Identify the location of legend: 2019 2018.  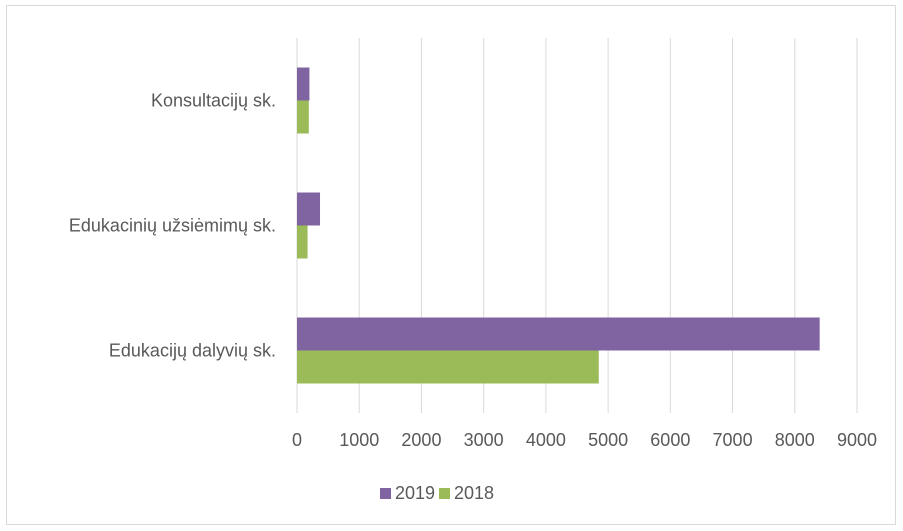
(437, 493).